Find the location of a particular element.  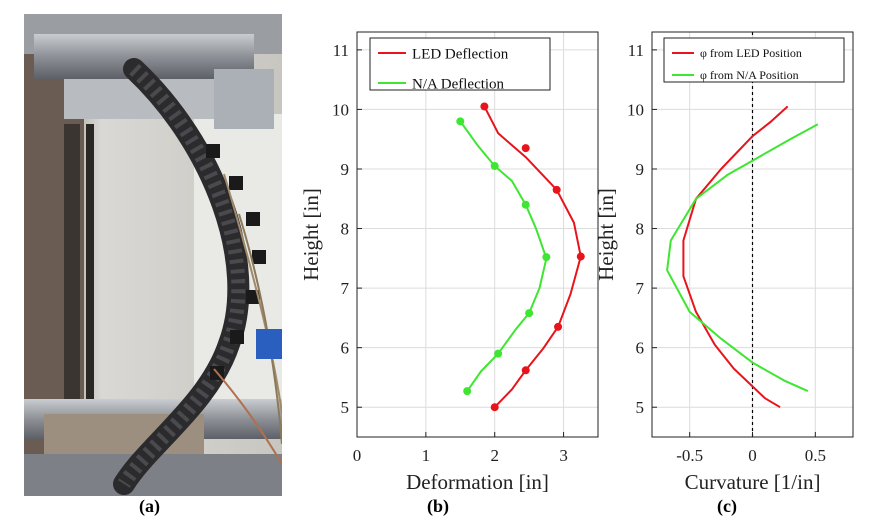

panel-label-b: (b) is located at coordinates (438, 506).